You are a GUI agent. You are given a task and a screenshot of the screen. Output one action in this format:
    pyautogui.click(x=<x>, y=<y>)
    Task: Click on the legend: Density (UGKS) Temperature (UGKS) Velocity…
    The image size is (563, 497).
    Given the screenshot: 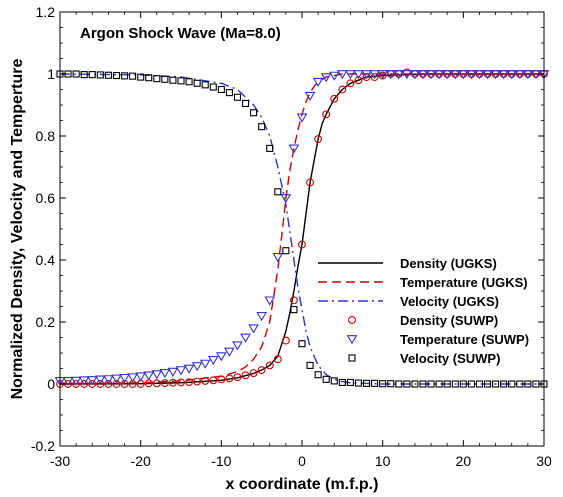 What is the action you would take?
    pyautogui.click(x=423, y=311)
    